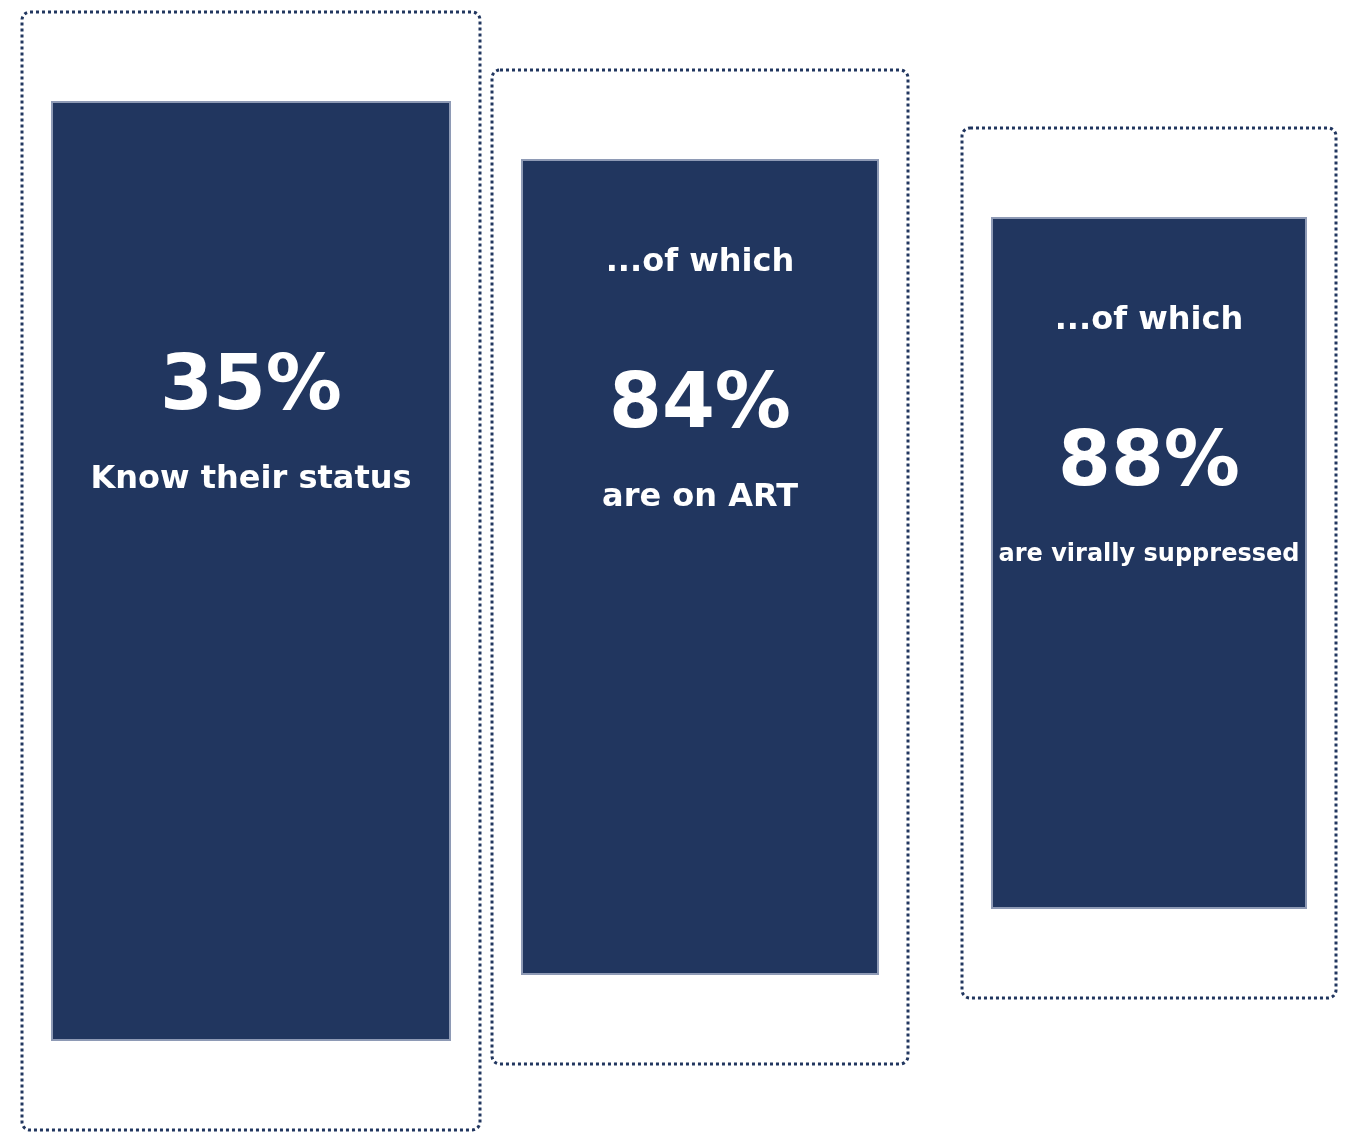 The height and width of the screenshot is (1138, 1370). Describe the element at coordinates (1149, 458) in the screenshot. I see `data-label: 88%` at that location.